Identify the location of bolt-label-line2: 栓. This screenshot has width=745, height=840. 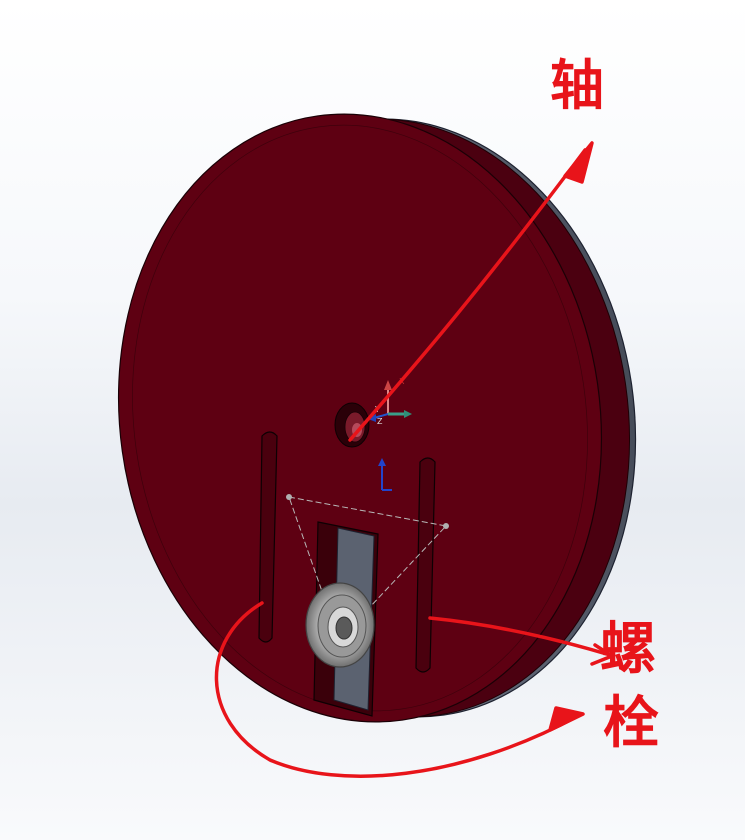
(631, 723).